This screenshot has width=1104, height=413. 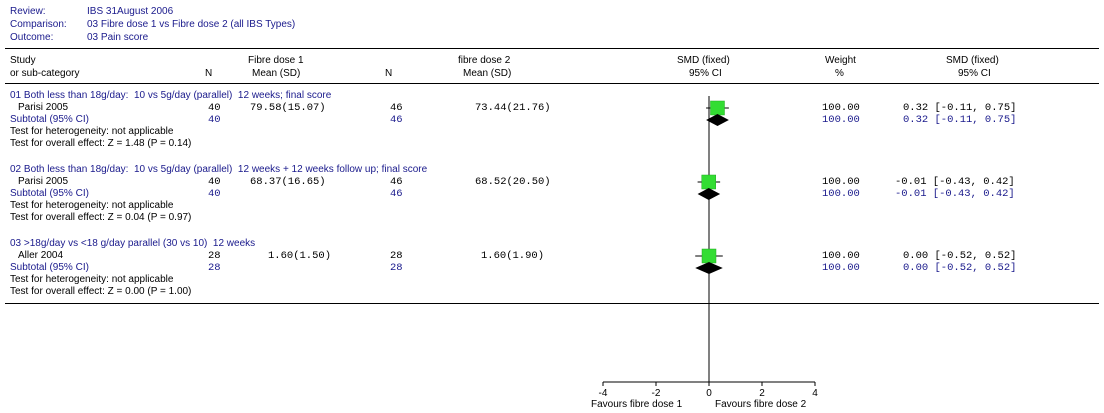 I want to click on study-smd-ci: 0.00 [-0.52, 0.52], so click(x=960, y=256).